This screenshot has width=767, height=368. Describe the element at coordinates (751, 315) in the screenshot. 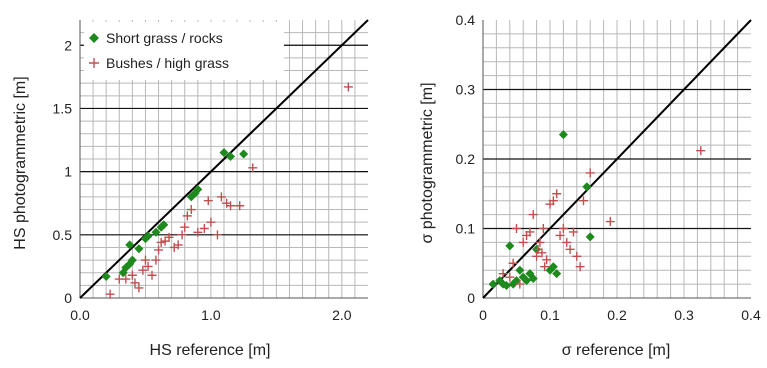

I see `x-tick-label: 0.4` at that location.